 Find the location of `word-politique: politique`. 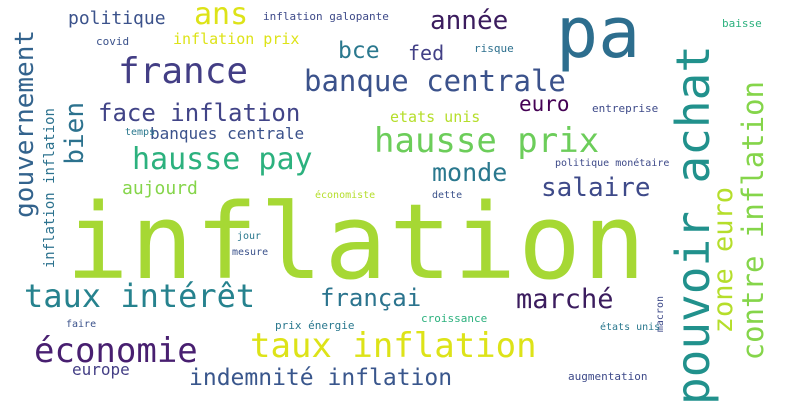

word-politique: politique is located at coordinates (117, 18).